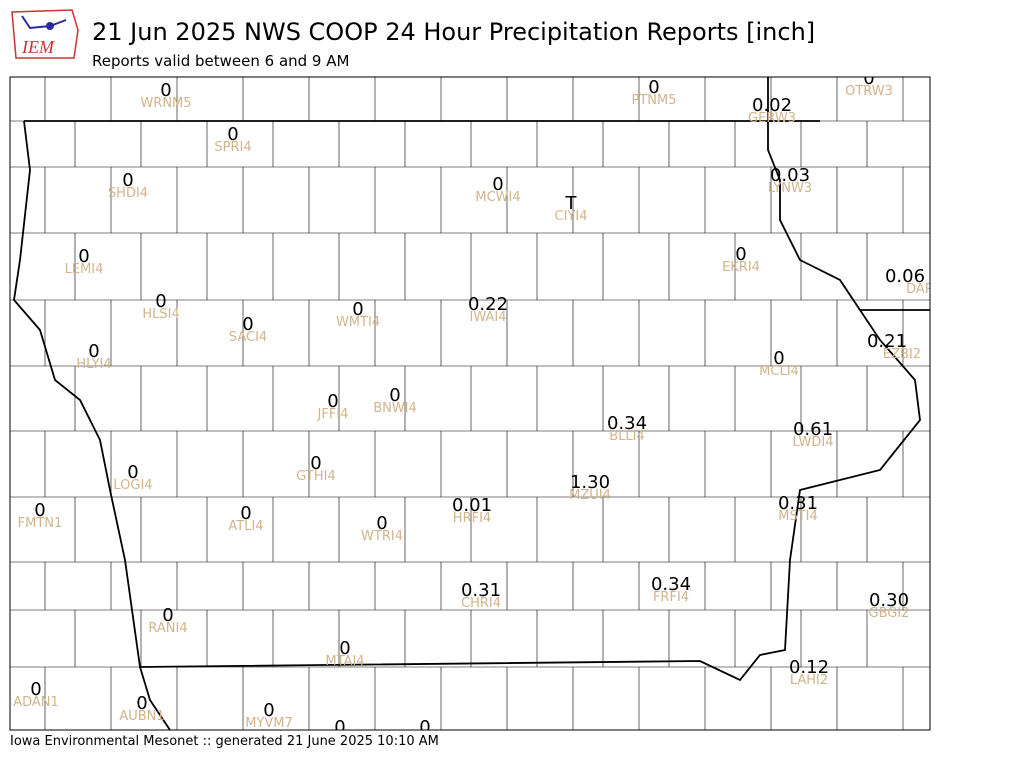  Describe the element at coordinates (395, 408) in the screenshot. I see `station-id: BNWI4` at that location.